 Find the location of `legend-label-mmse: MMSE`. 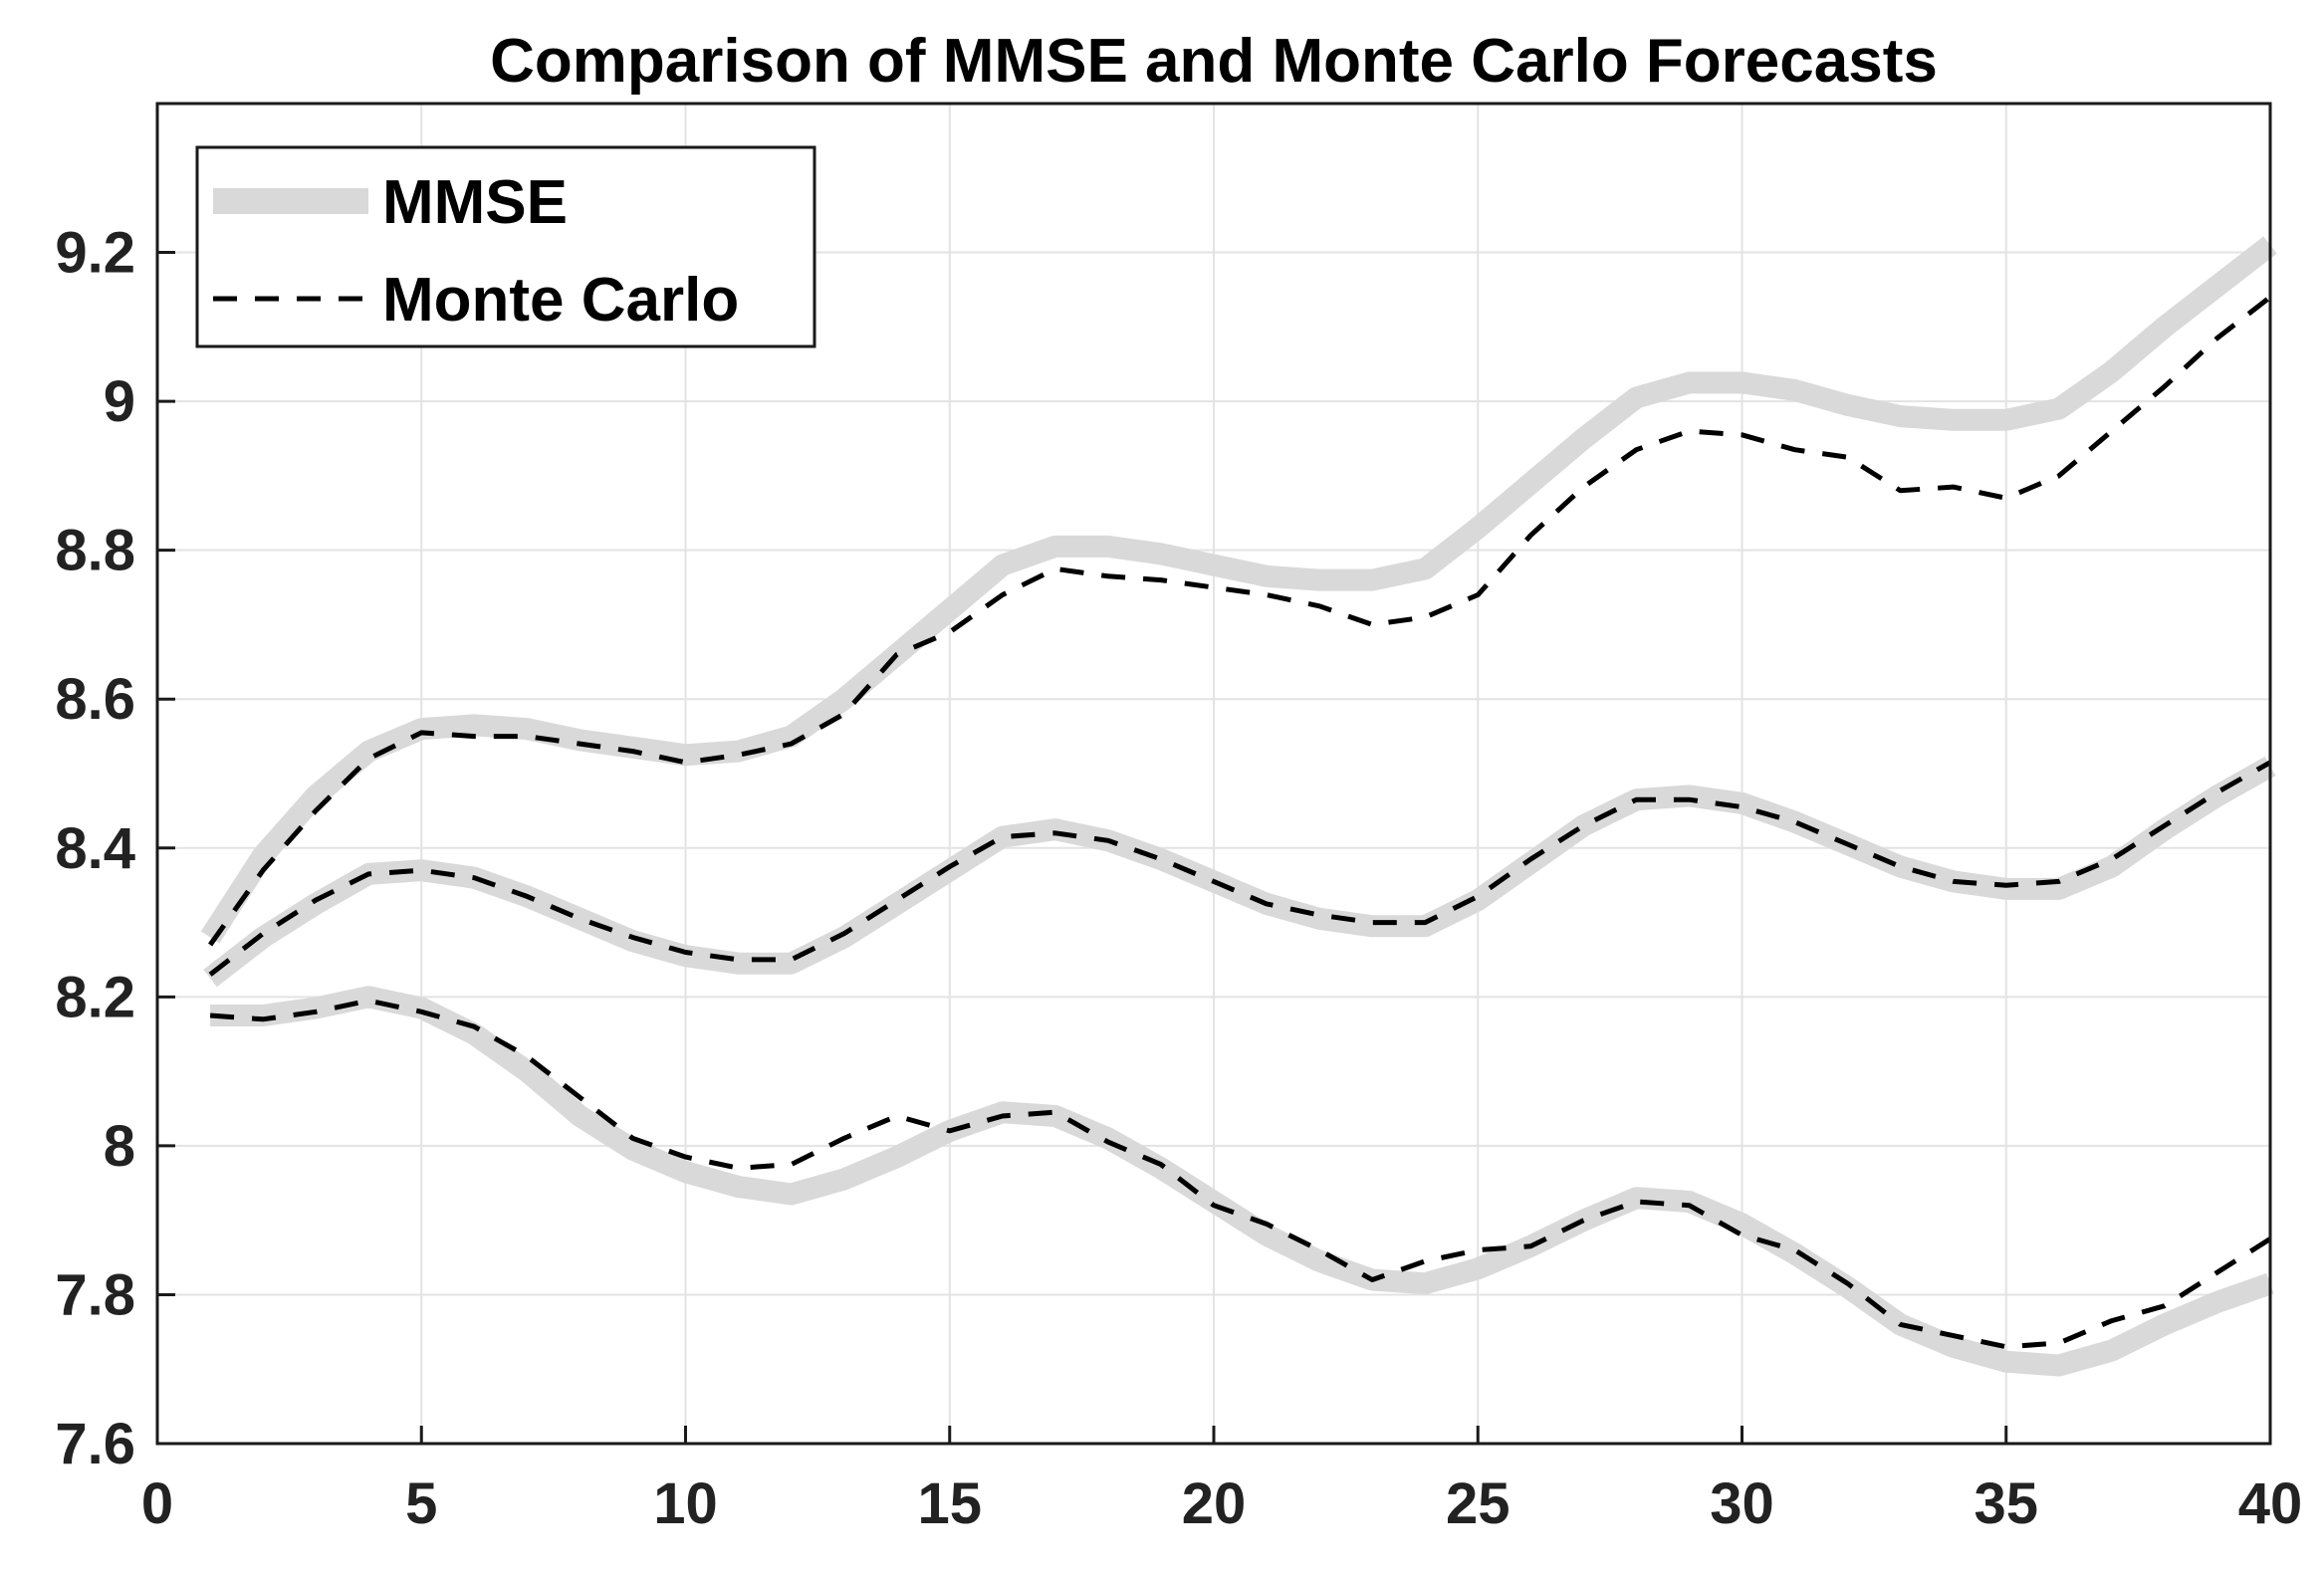

legend-label-mmse: MMSE is located at coordinates (475, 202).